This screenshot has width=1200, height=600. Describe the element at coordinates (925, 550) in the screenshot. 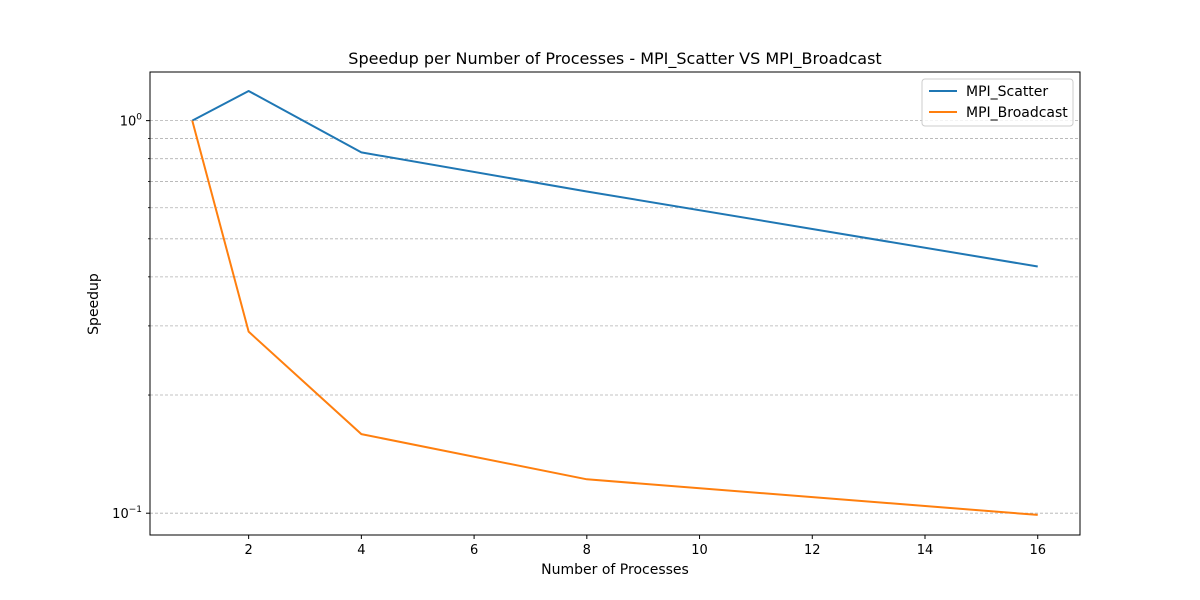

I see `x-tick-label: 14` at that location.